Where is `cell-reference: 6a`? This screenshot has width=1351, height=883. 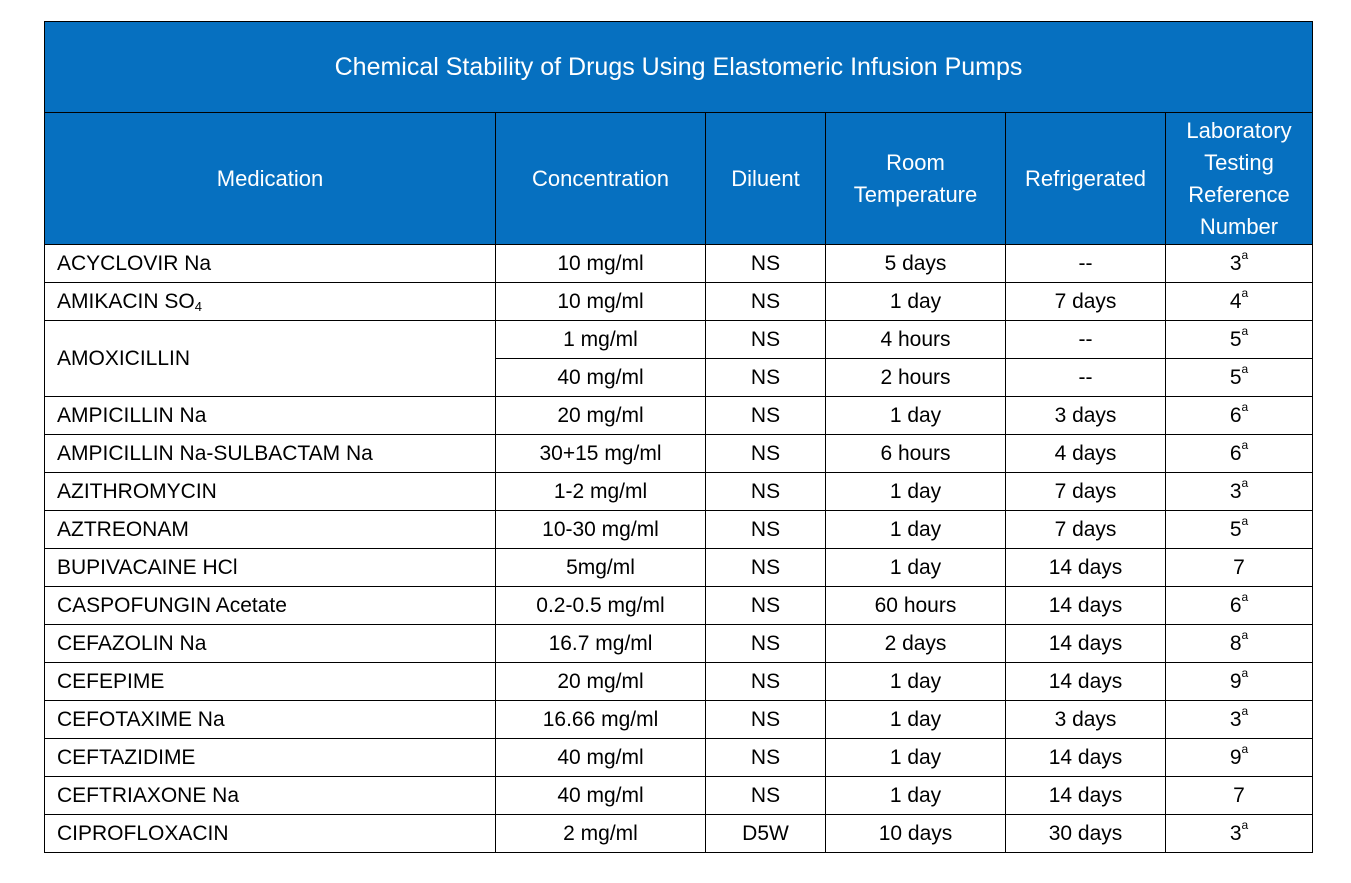 cell-reference: 6a is located at coordinates (1239, 605).